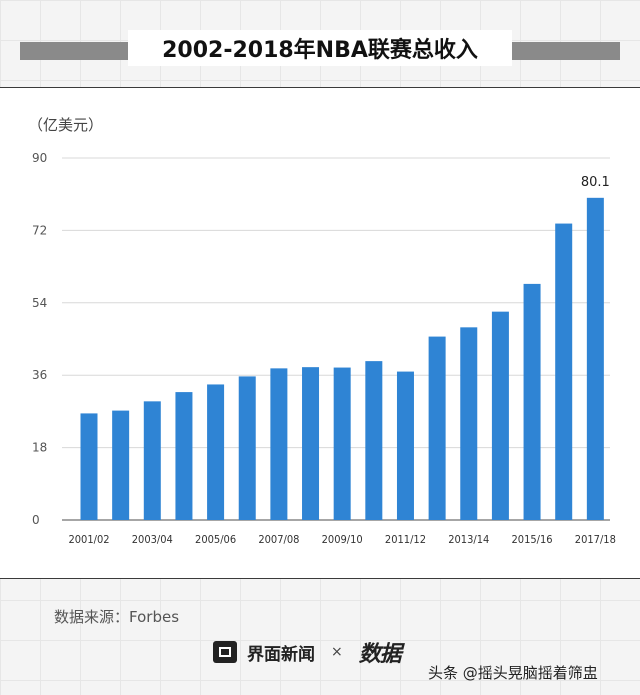 This screenshot has width=640, height=695. I want to click on x-tick-label: 2007/08, so click(278, 539).